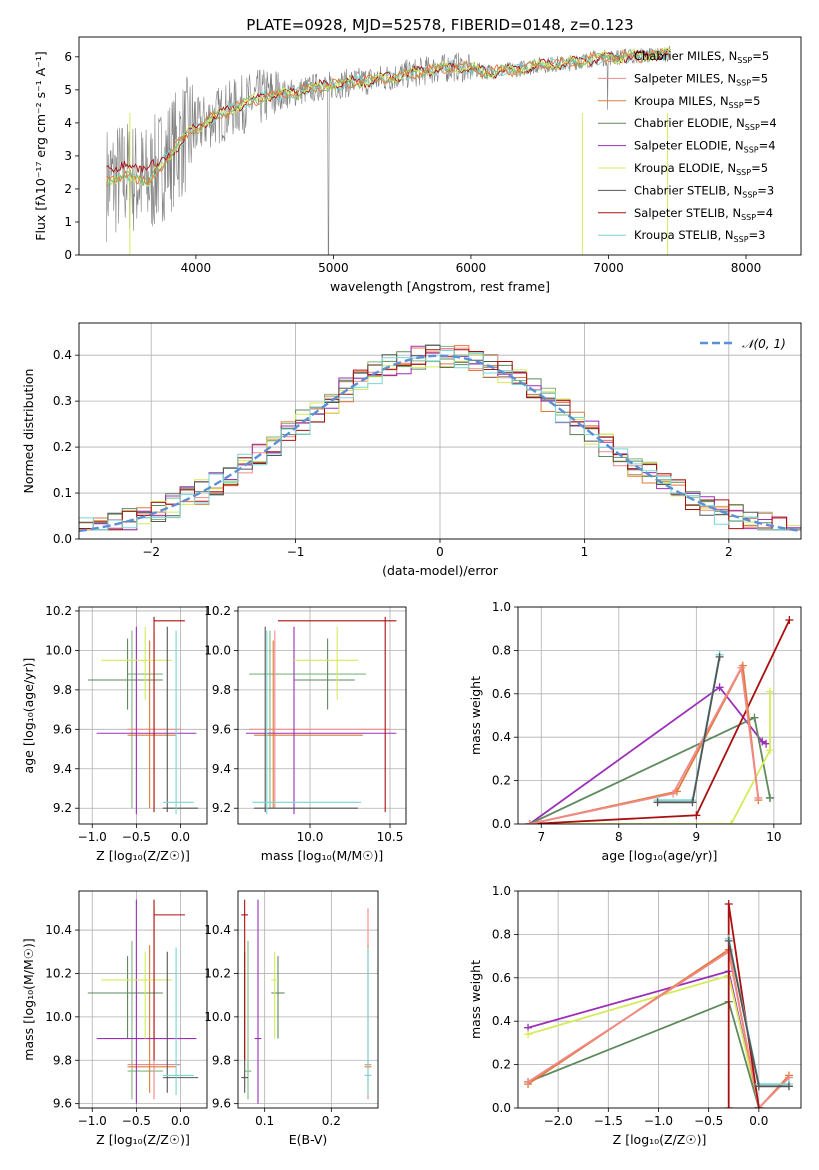 The height and width of the screenshot is (1170, 819). What do you see at coordinates (541, 837) in the screenshot?
I see `x-tick-label: 7` at bounding box center [541, 837].